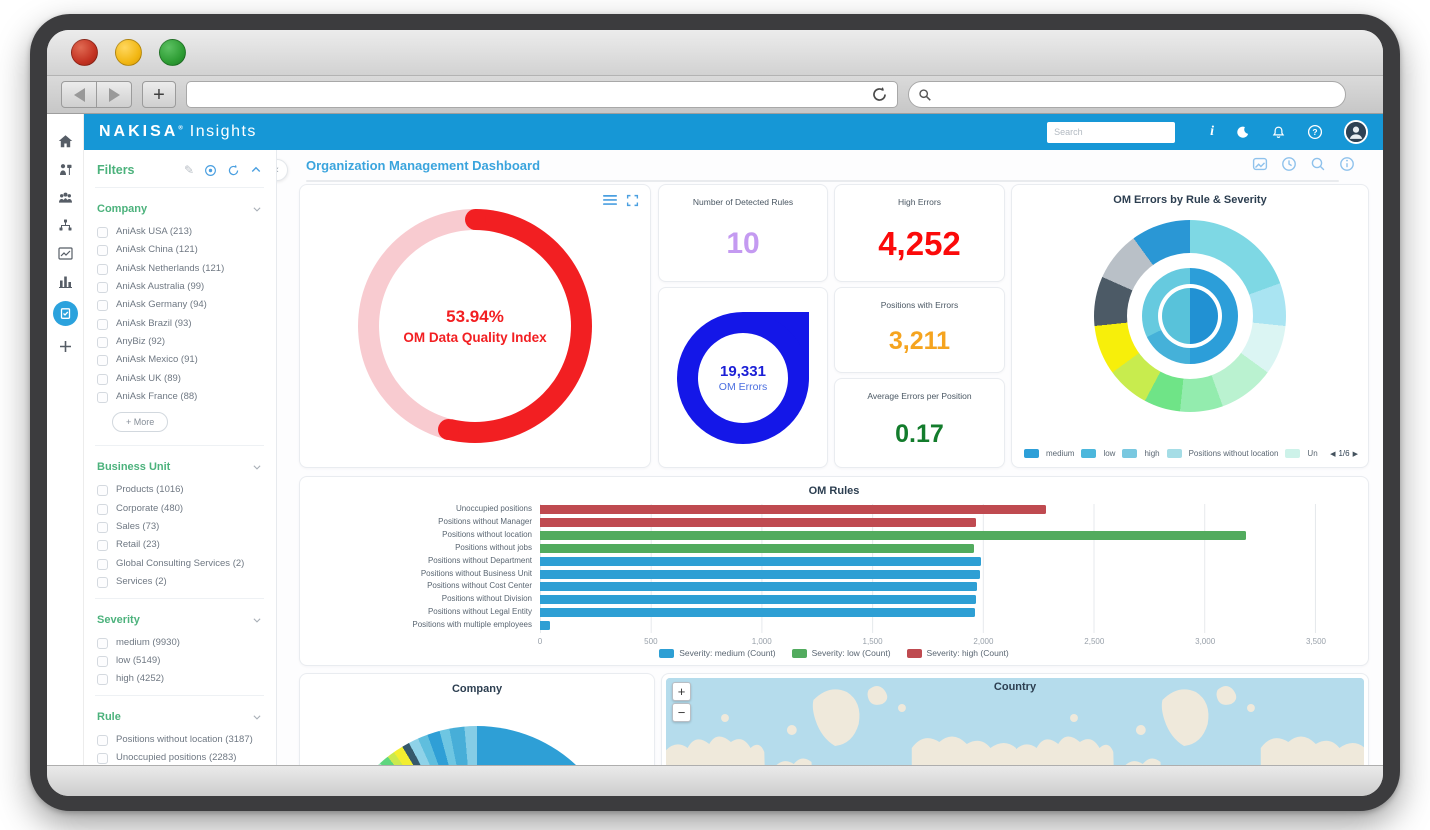 The image size is (1430, 830). I want to click on om-errors-donut-chart: 19,331 OM Errors, so click(743, 377).